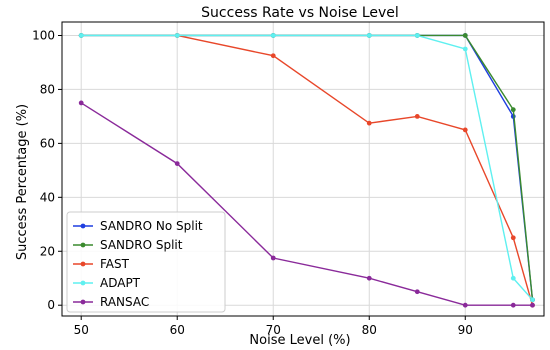 The width and height of the screenshot is (550, 350). What do you see at coordinates (22, 182) in the screenshot?
I see `y-axis-label: Success Percentage (%)` at bounding box center [22, 182].